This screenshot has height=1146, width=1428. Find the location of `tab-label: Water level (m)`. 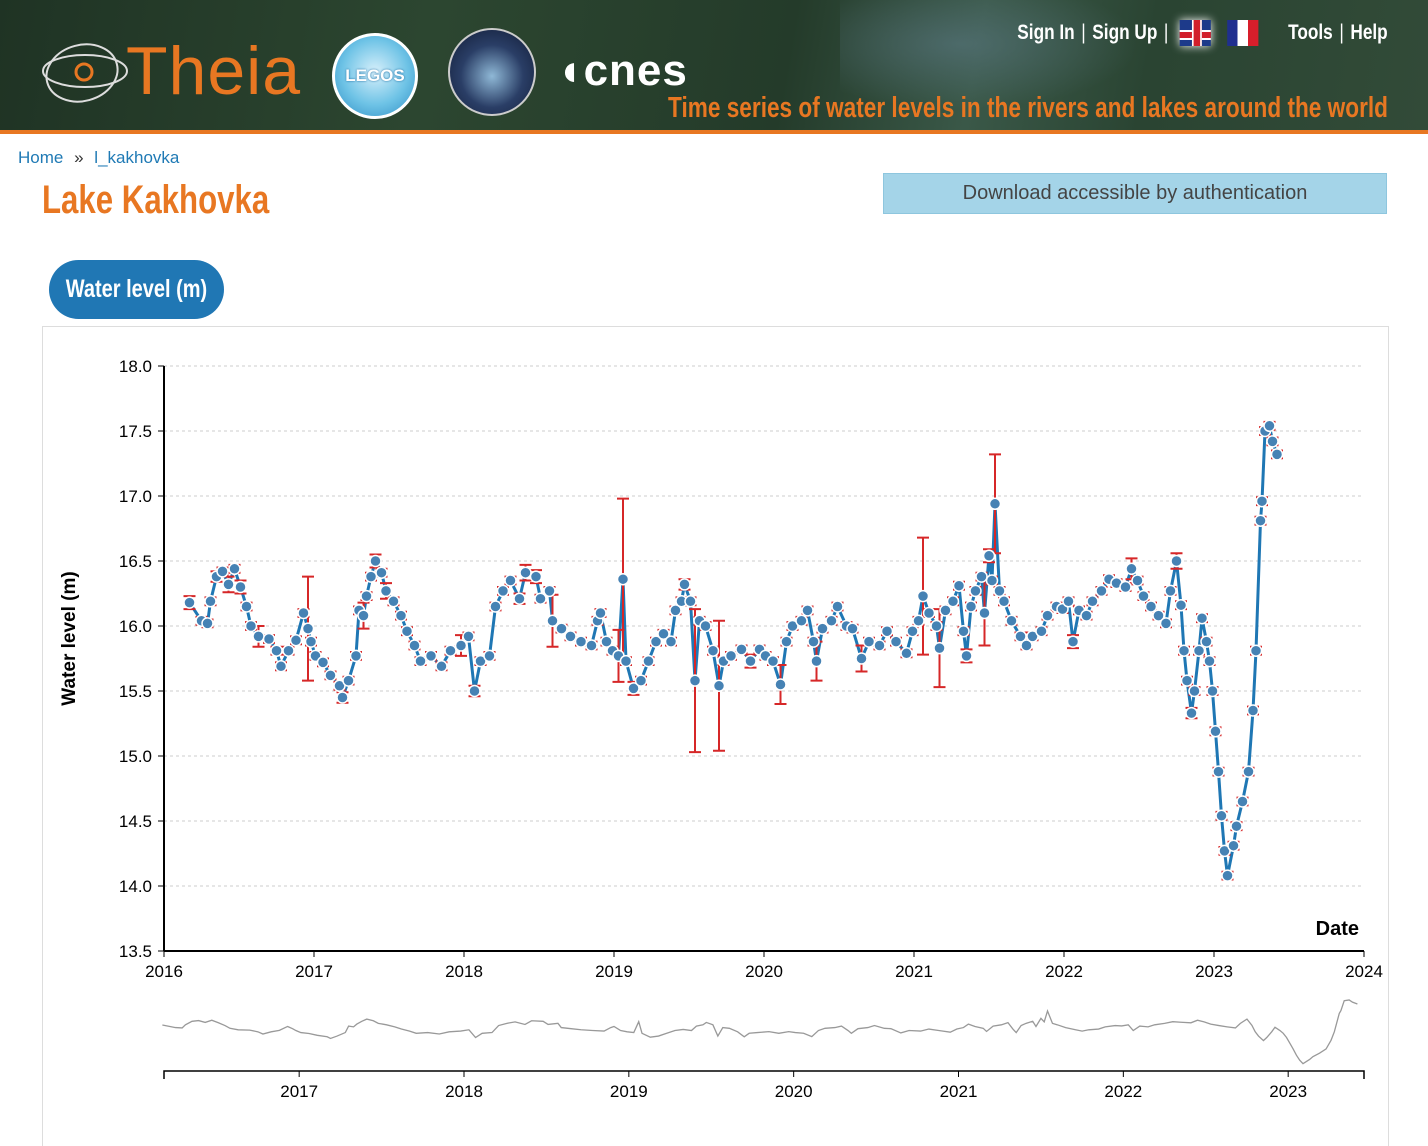

tab-label: Water level (m) is located at coordinates (136, 289).